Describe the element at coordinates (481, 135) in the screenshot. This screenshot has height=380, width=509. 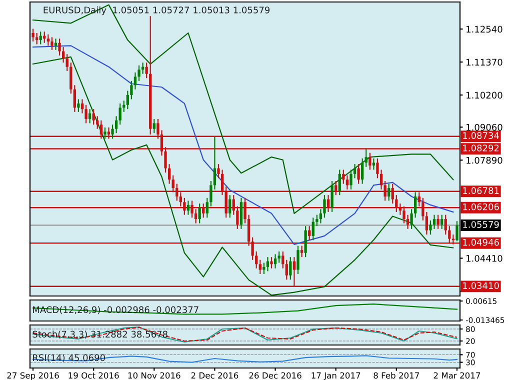
I see `ref-line-label: 1.08734` at that location.